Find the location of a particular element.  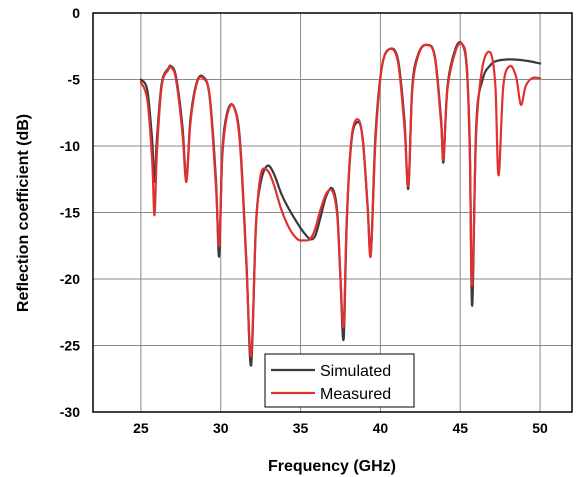

legend-label-measured: Measured is located at coordinates (355, 394).